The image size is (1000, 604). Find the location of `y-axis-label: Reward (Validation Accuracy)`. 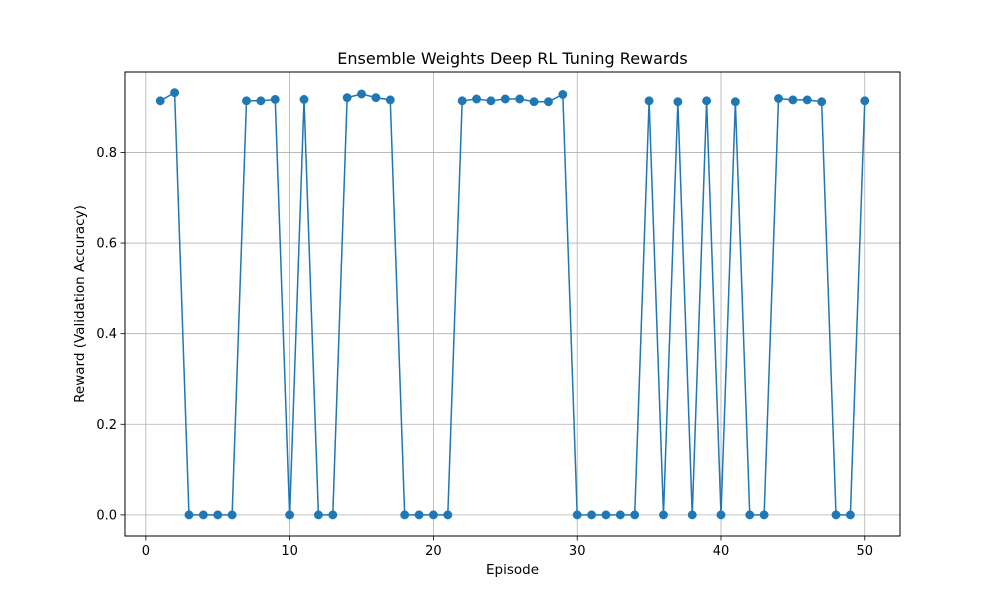

y-axis-label: Reward (Validation Accuracy) is located at coordinates (80, 304).